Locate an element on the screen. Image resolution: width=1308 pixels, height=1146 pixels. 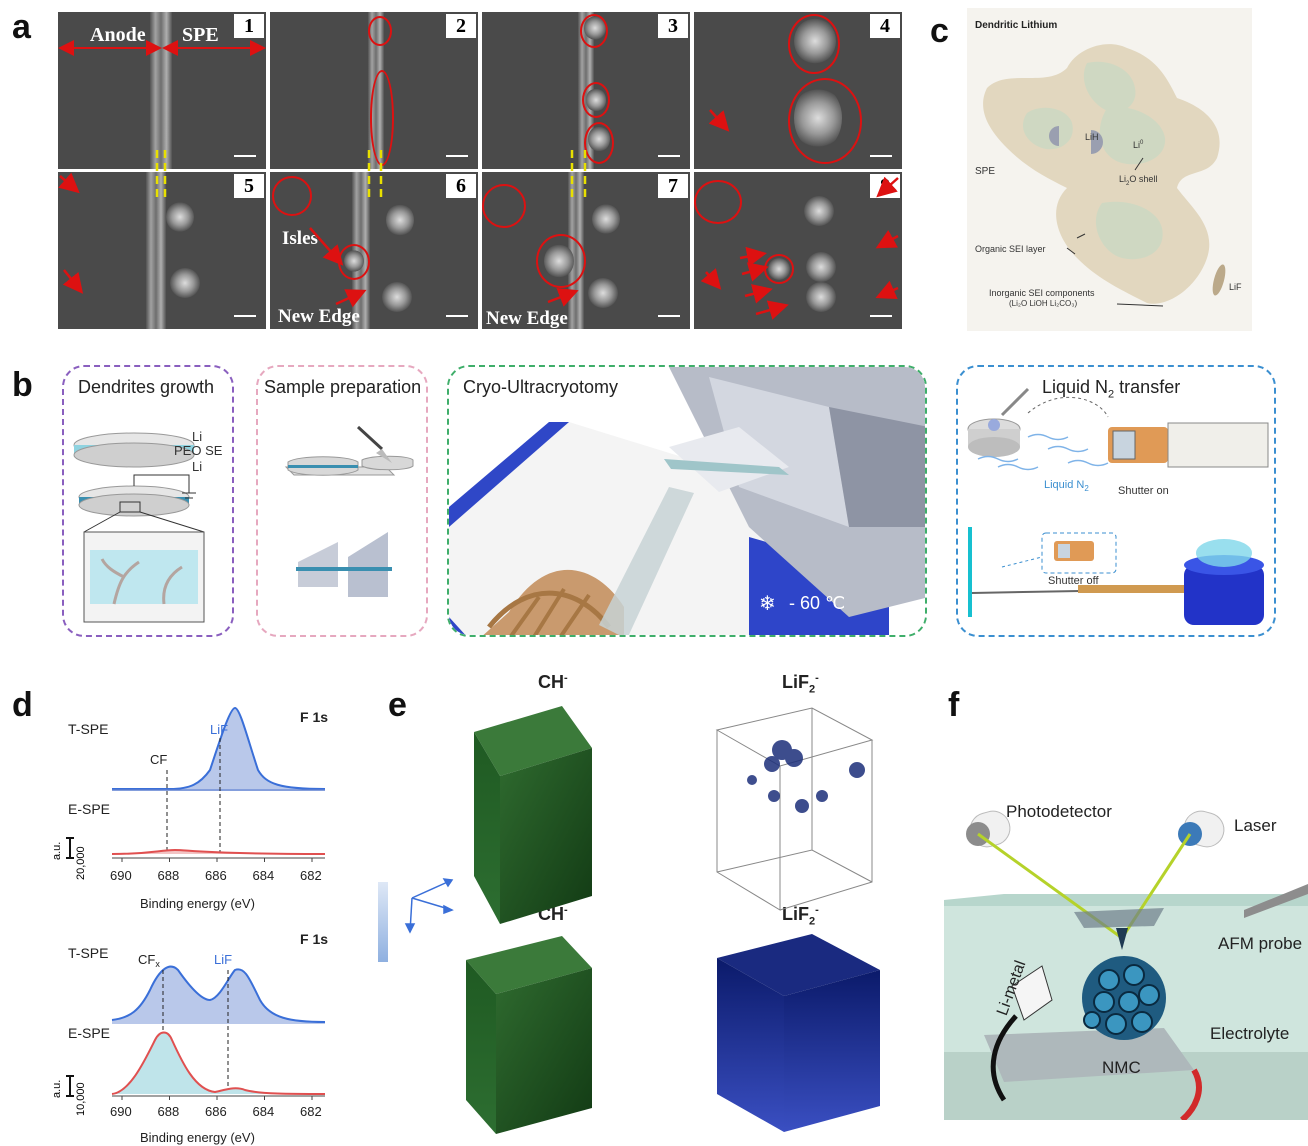
core-level-top: F 1s is located at coordinates (314, 717).